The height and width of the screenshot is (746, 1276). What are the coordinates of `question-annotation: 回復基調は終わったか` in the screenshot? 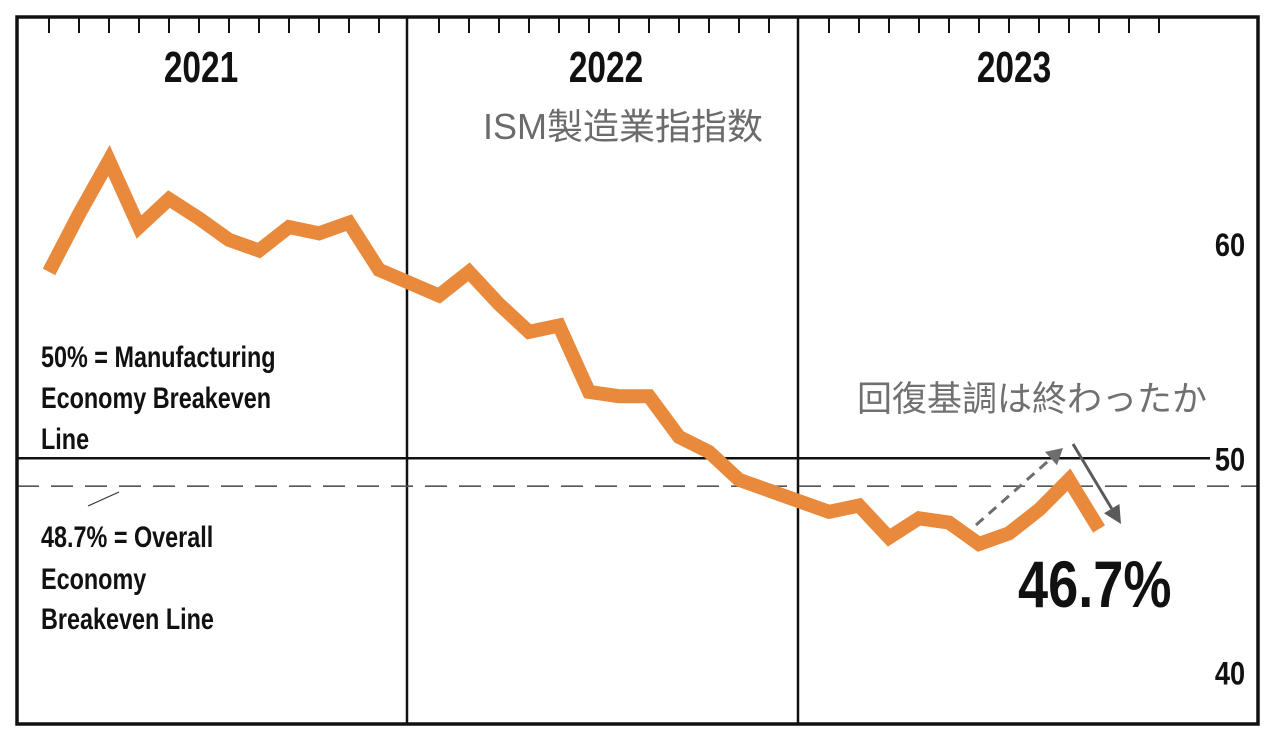 It's located at (1032, 399).